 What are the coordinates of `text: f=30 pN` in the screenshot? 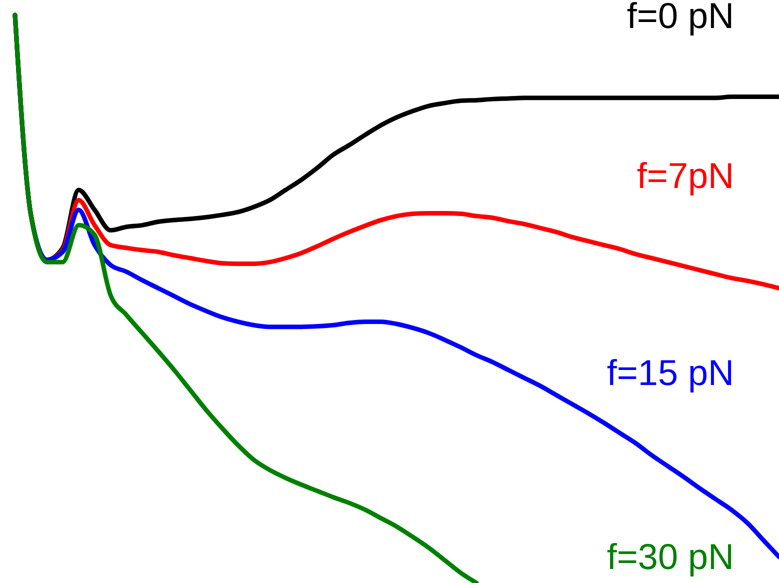 It's located at (670, 556).